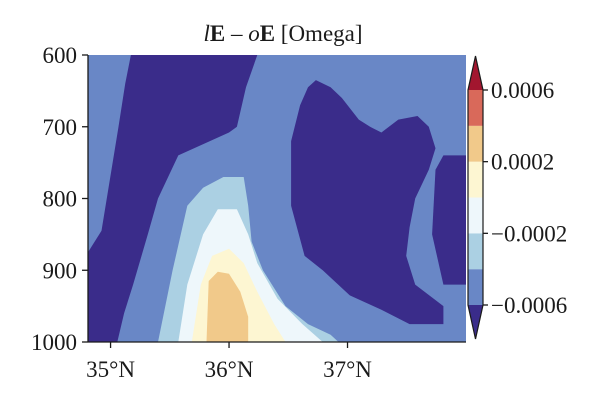  Describe the element at coordinates (319, 33) in the screenshot. I see `chart-title-part: [Omega]` at that location.